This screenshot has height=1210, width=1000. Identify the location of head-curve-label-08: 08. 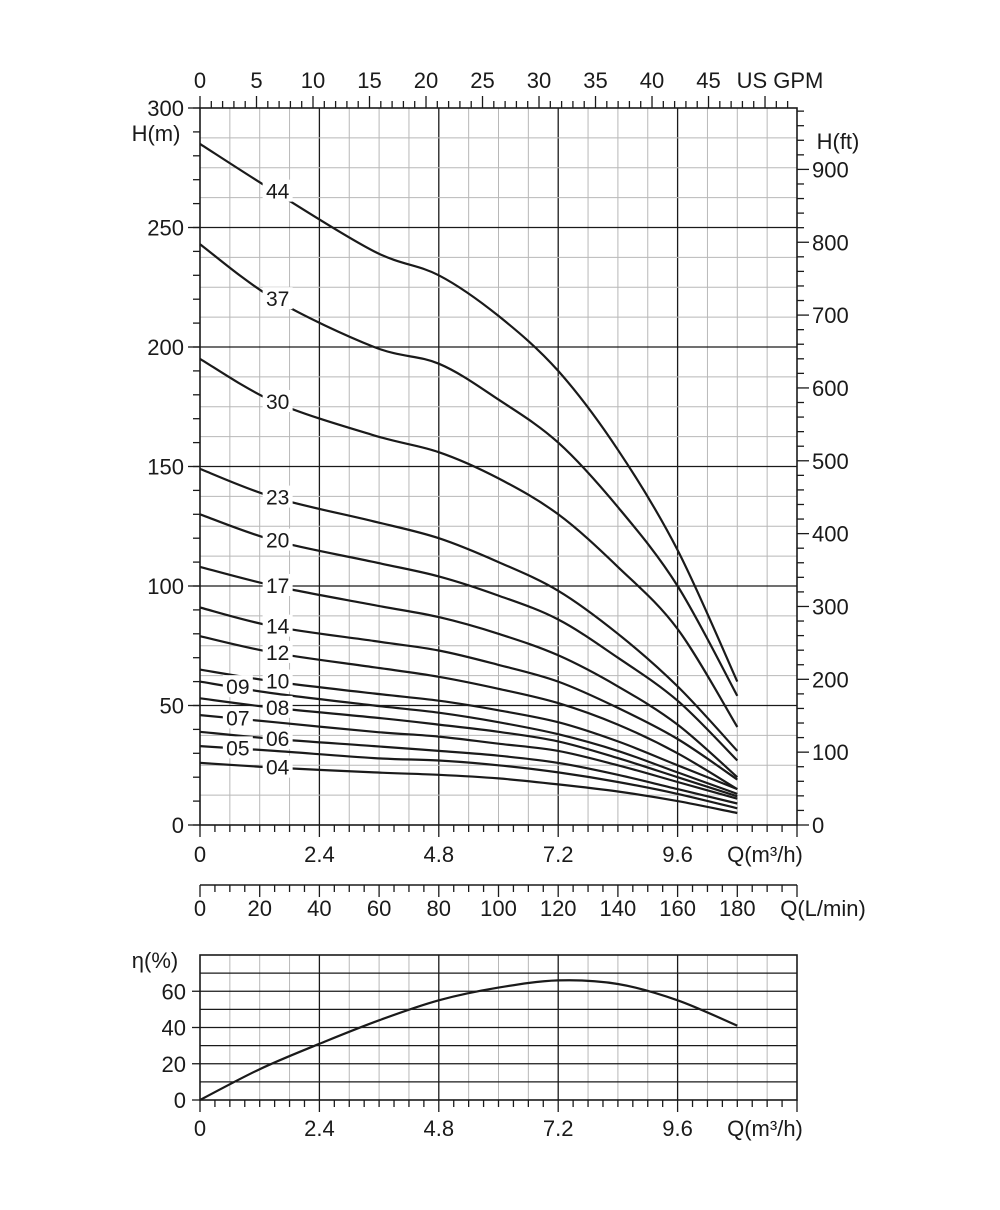
(277, 708).